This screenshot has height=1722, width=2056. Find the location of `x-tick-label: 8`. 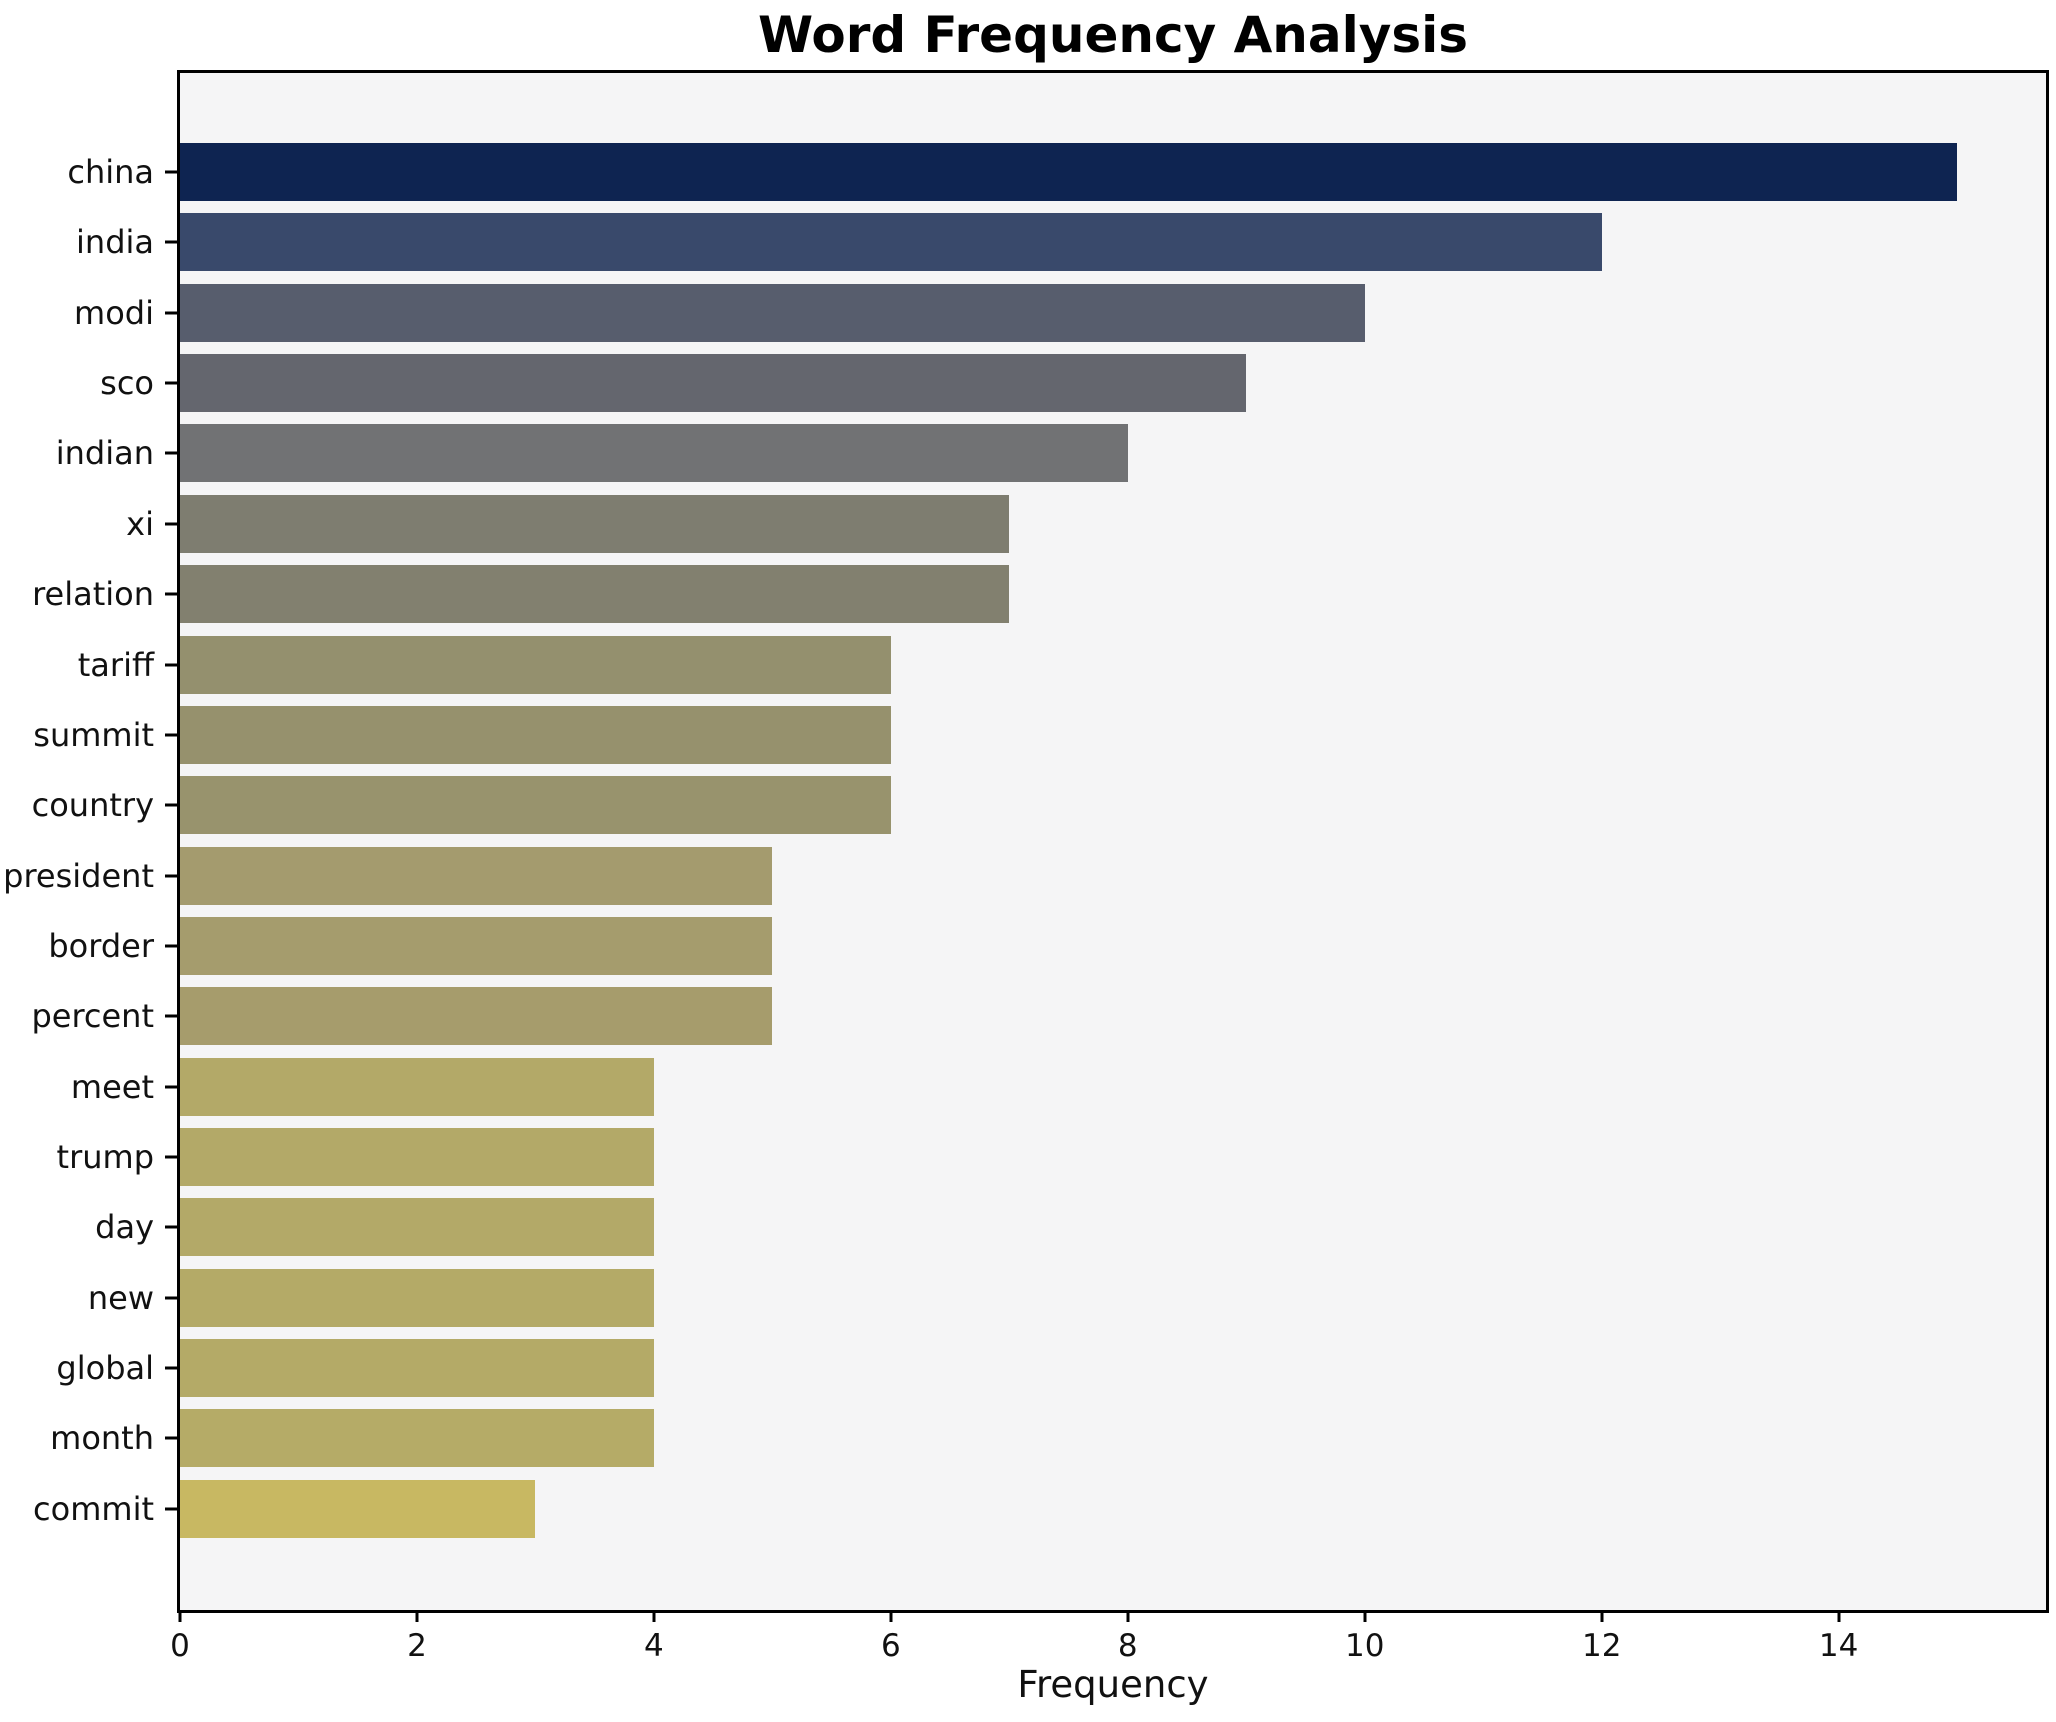

x-tick-label: 8 is located at coordinates (1127, 1646).